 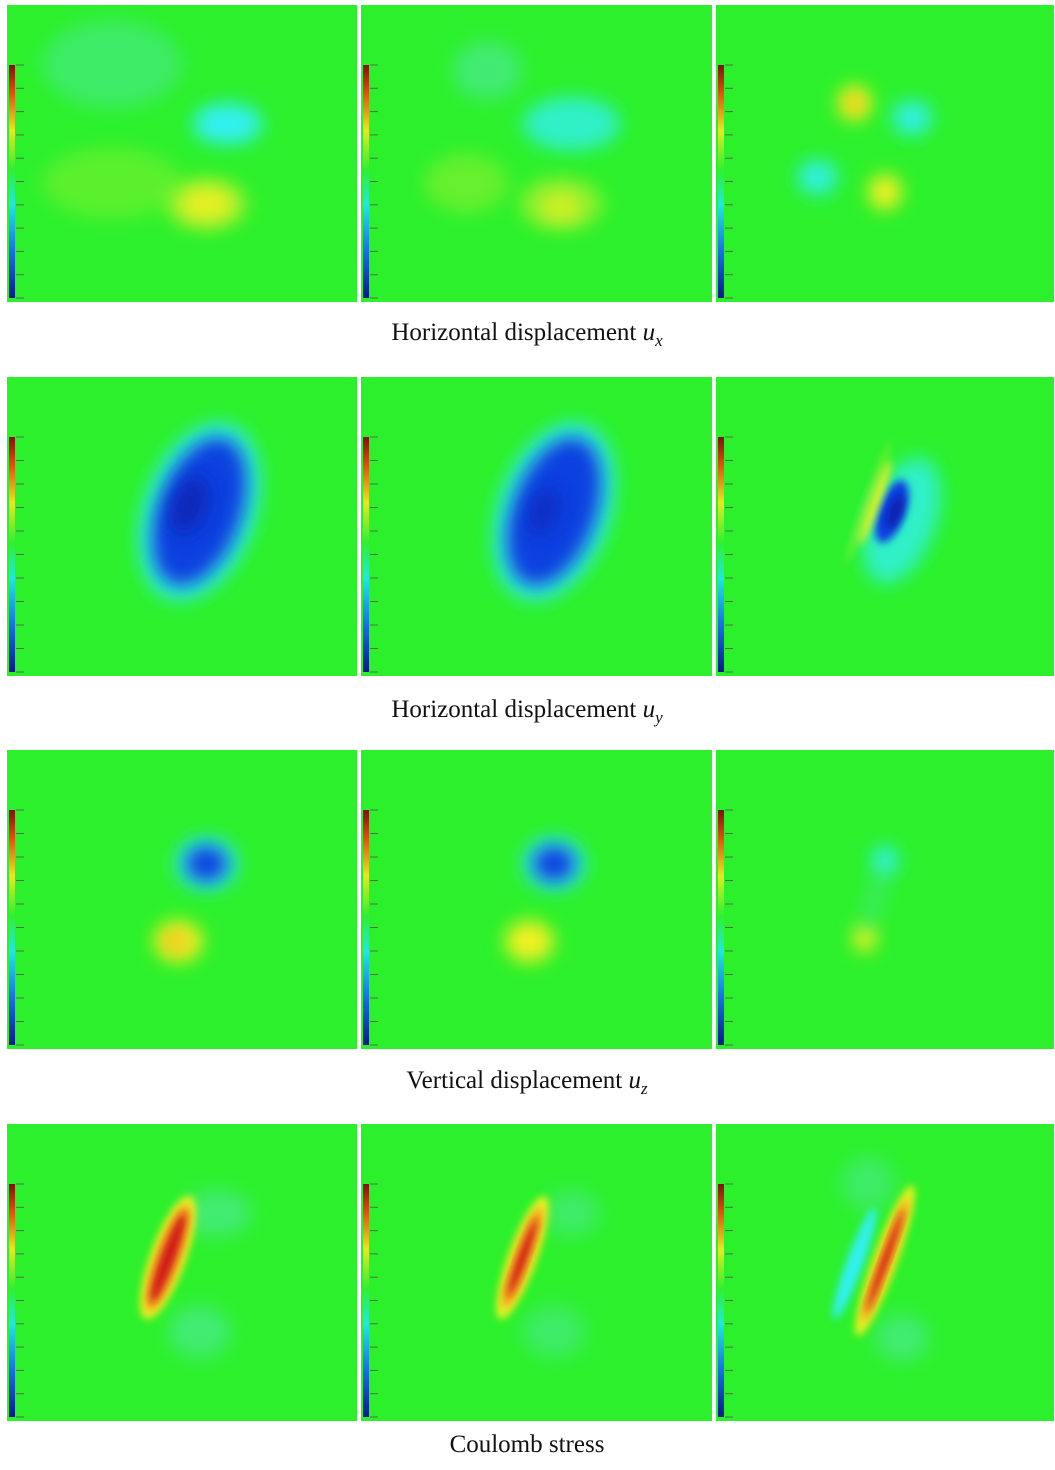 I want to click on caption: Vertical displacement uz, so click(x=527, y=1082).